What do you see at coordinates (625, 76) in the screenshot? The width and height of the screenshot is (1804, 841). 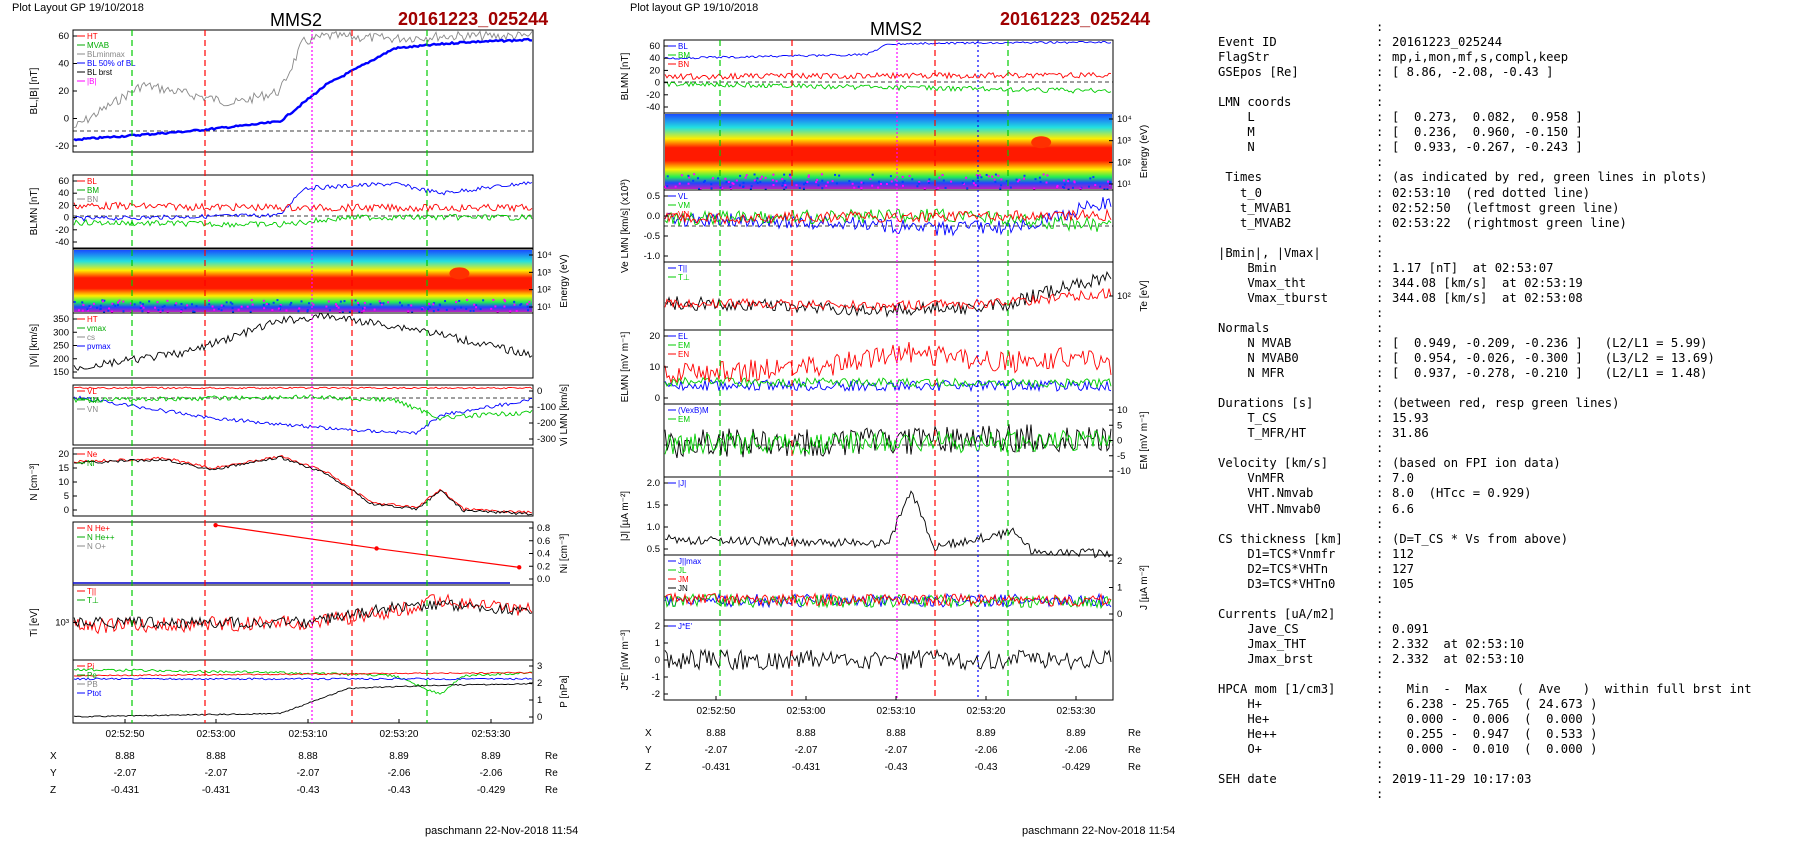 I see `y-axis-label: BLMN [nT]` at bounding box center [625, 76].